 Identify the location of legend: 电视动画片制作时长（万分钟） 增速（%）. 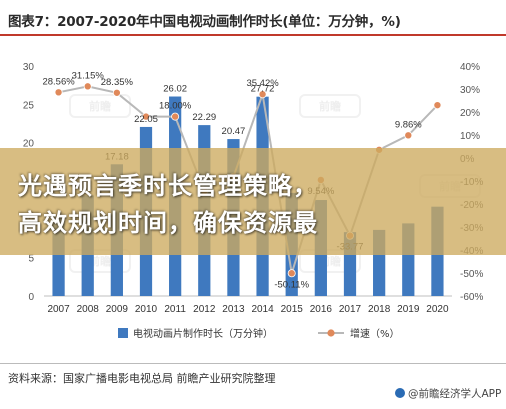
(259, 333).